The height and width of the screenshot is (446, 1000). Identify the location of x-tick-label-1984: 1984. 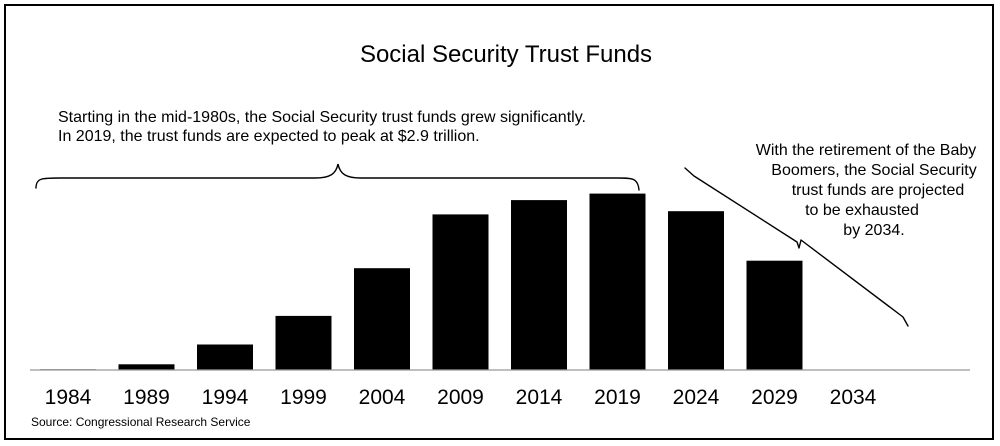
(68, 397).